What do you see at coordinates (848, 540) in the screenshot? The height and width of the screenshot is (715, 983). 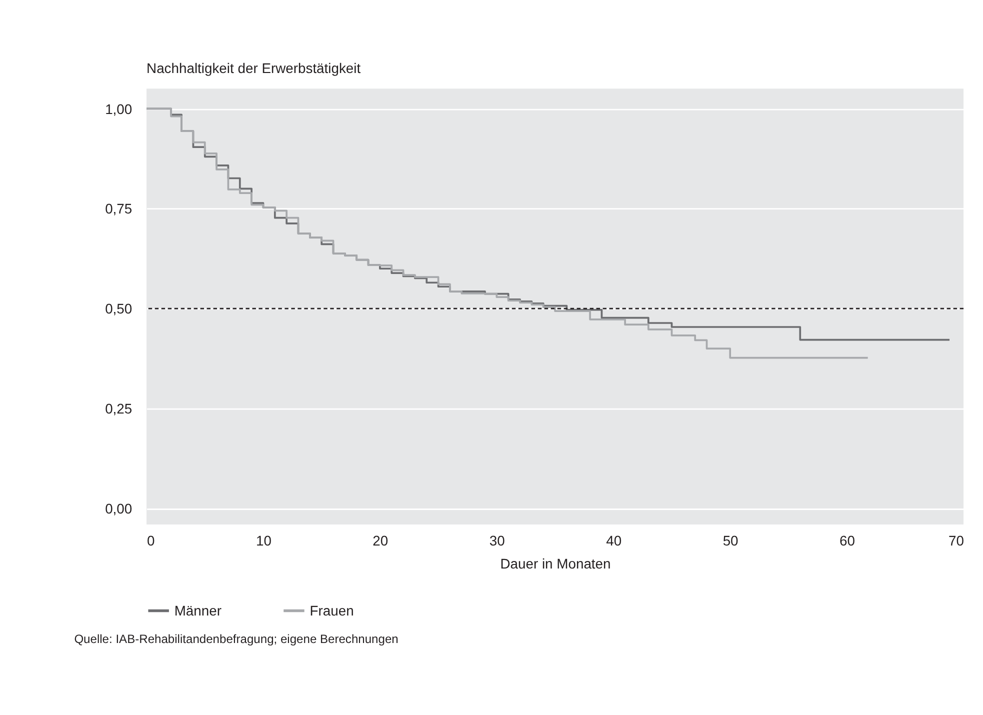 I see `x-tick-label: 60` at bounding box center [848, 540].